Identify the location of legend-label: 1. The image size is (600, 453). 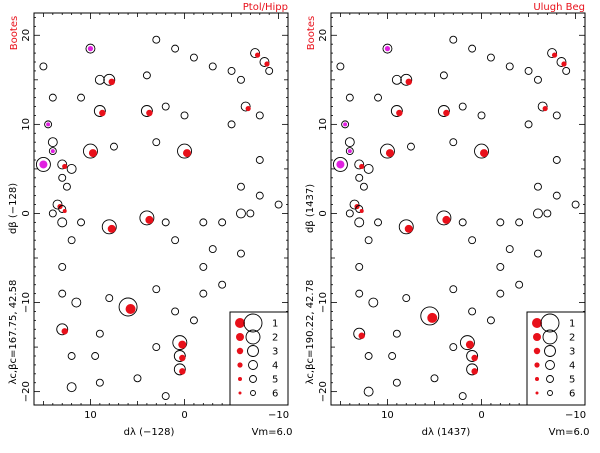
(572, 324).